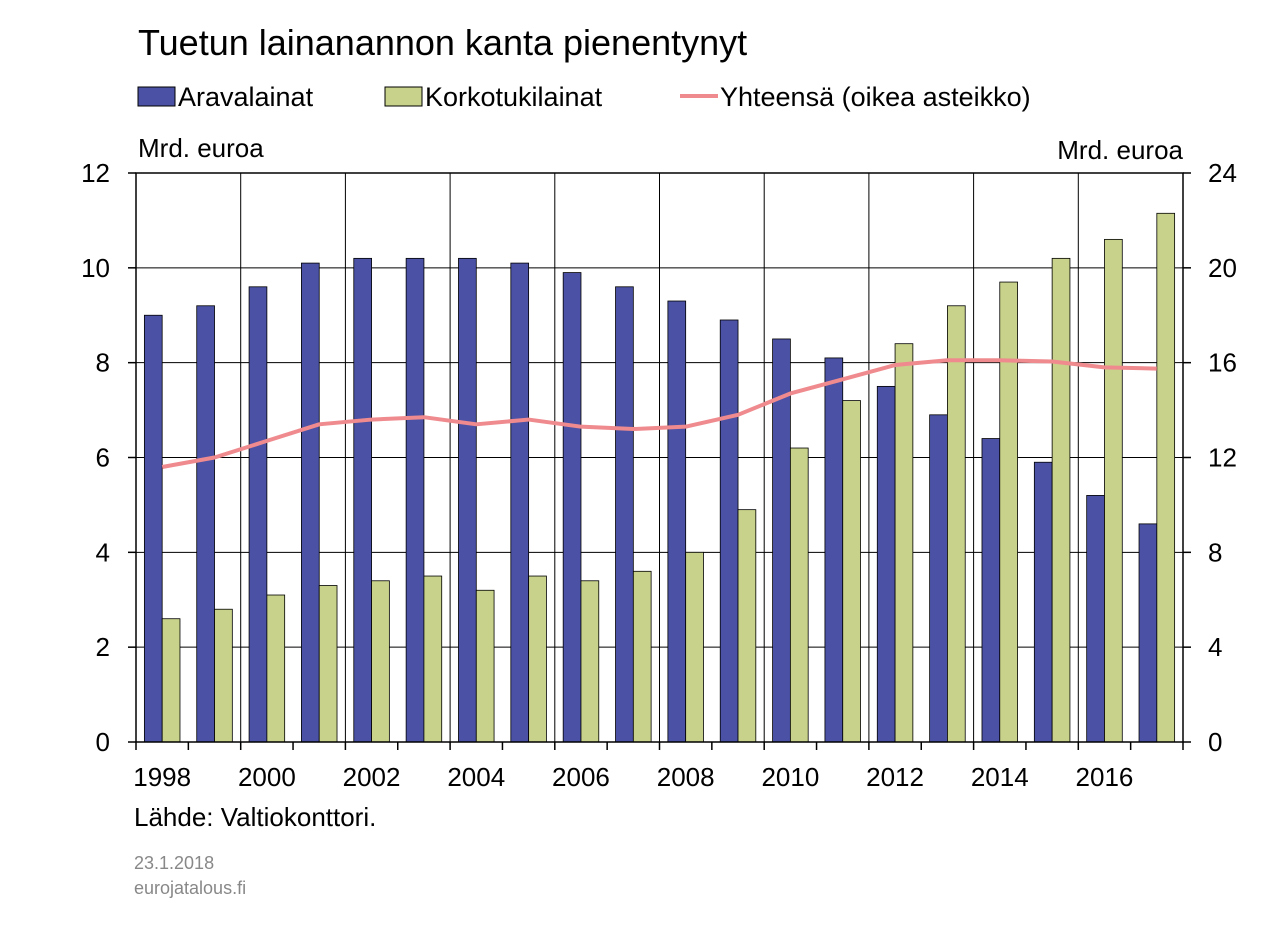  Describe the element at coordinates (581, 777) in the screenshot. I see `x-tick-label: 2006` at that location.